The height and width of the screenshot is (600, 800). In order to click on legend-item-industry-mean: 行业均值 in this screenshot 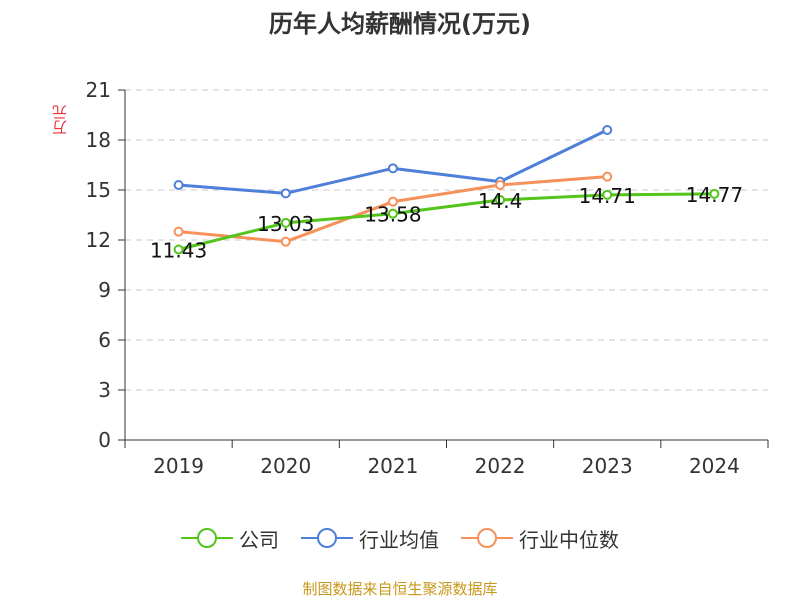, I will do `click(370, 538)`.